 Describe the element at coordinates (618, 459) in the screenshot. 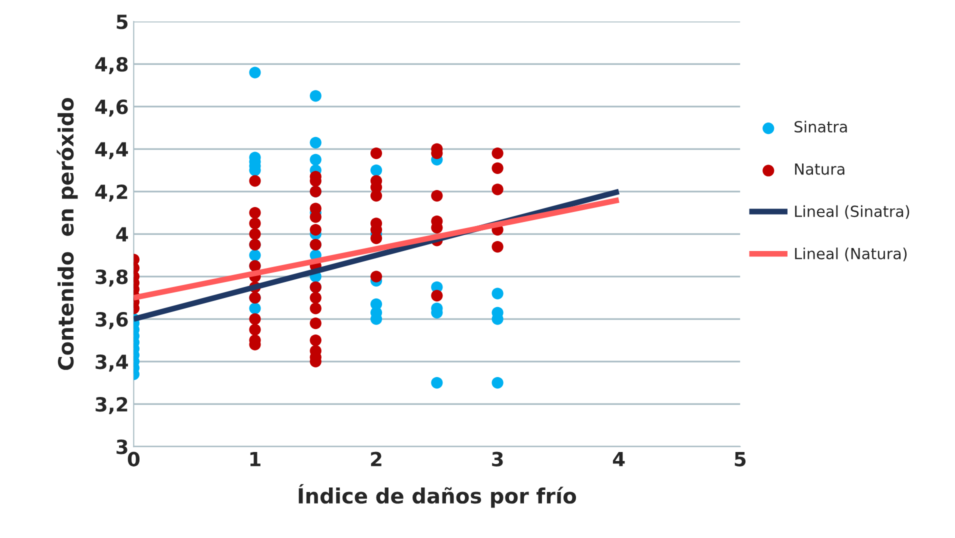

I see `x-tick-label: 4` at that location.